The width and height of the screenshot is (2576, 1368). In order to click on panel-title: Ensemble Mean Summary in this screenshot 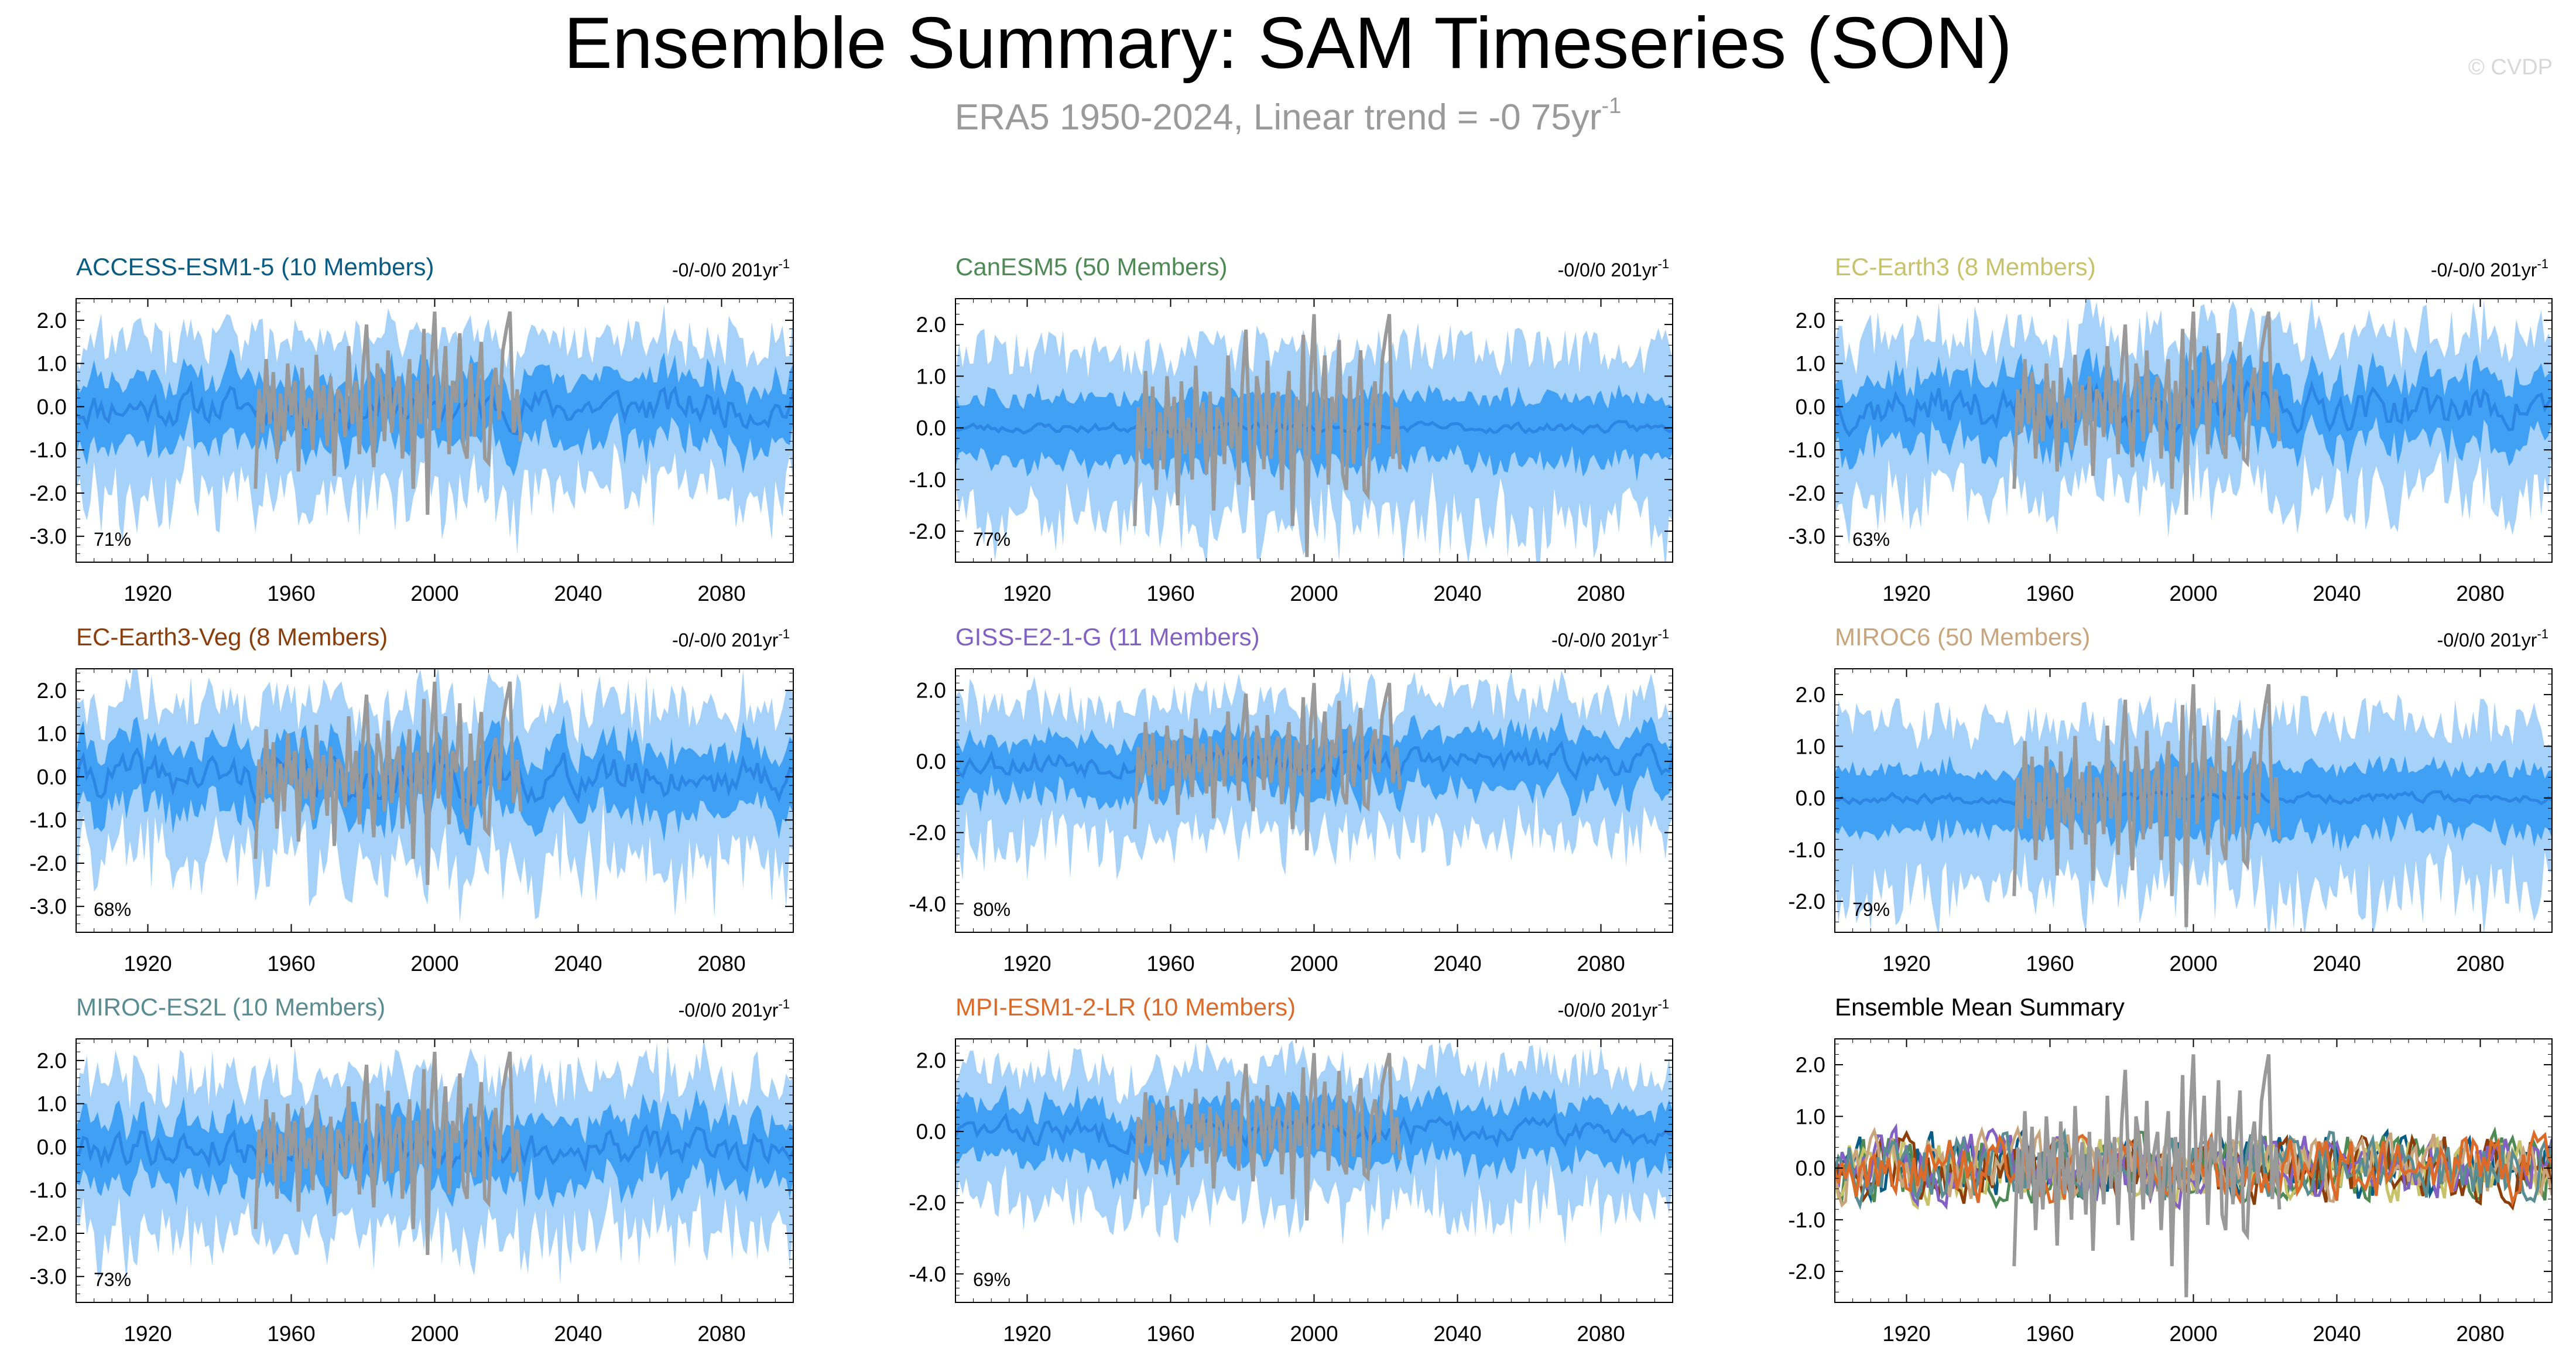, I will do `click(1980, 1007)`.